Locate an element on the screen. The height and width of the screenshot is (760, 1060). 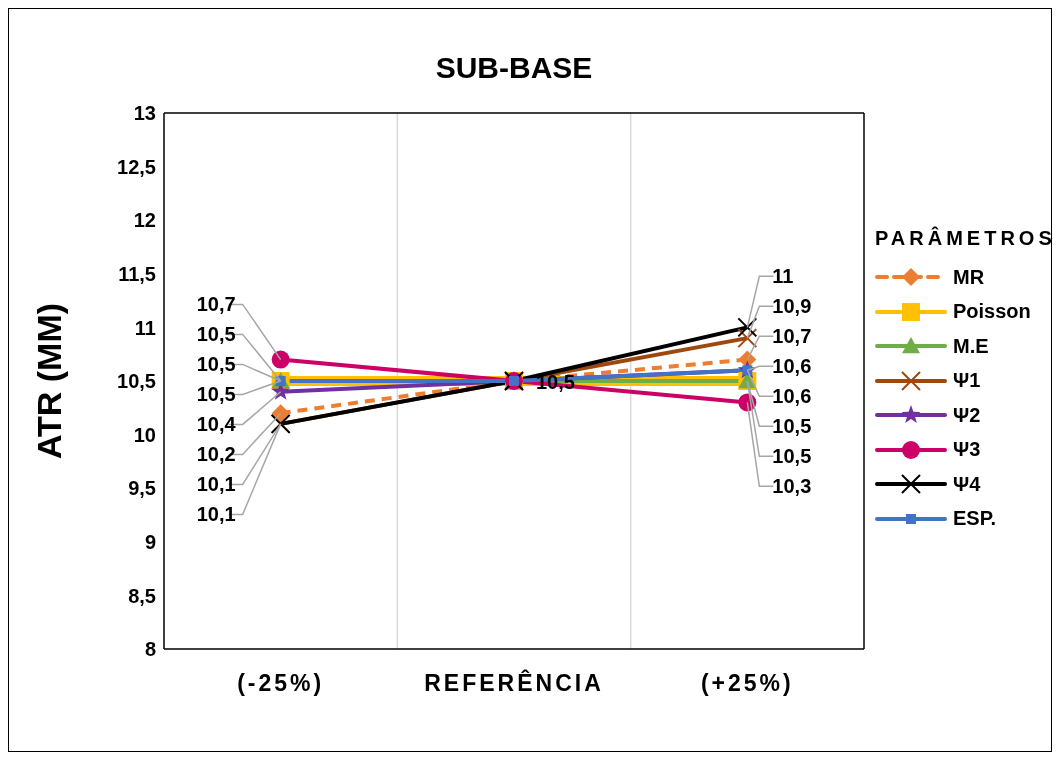
data-label: 10,3 is located at coordinates (792, 486).